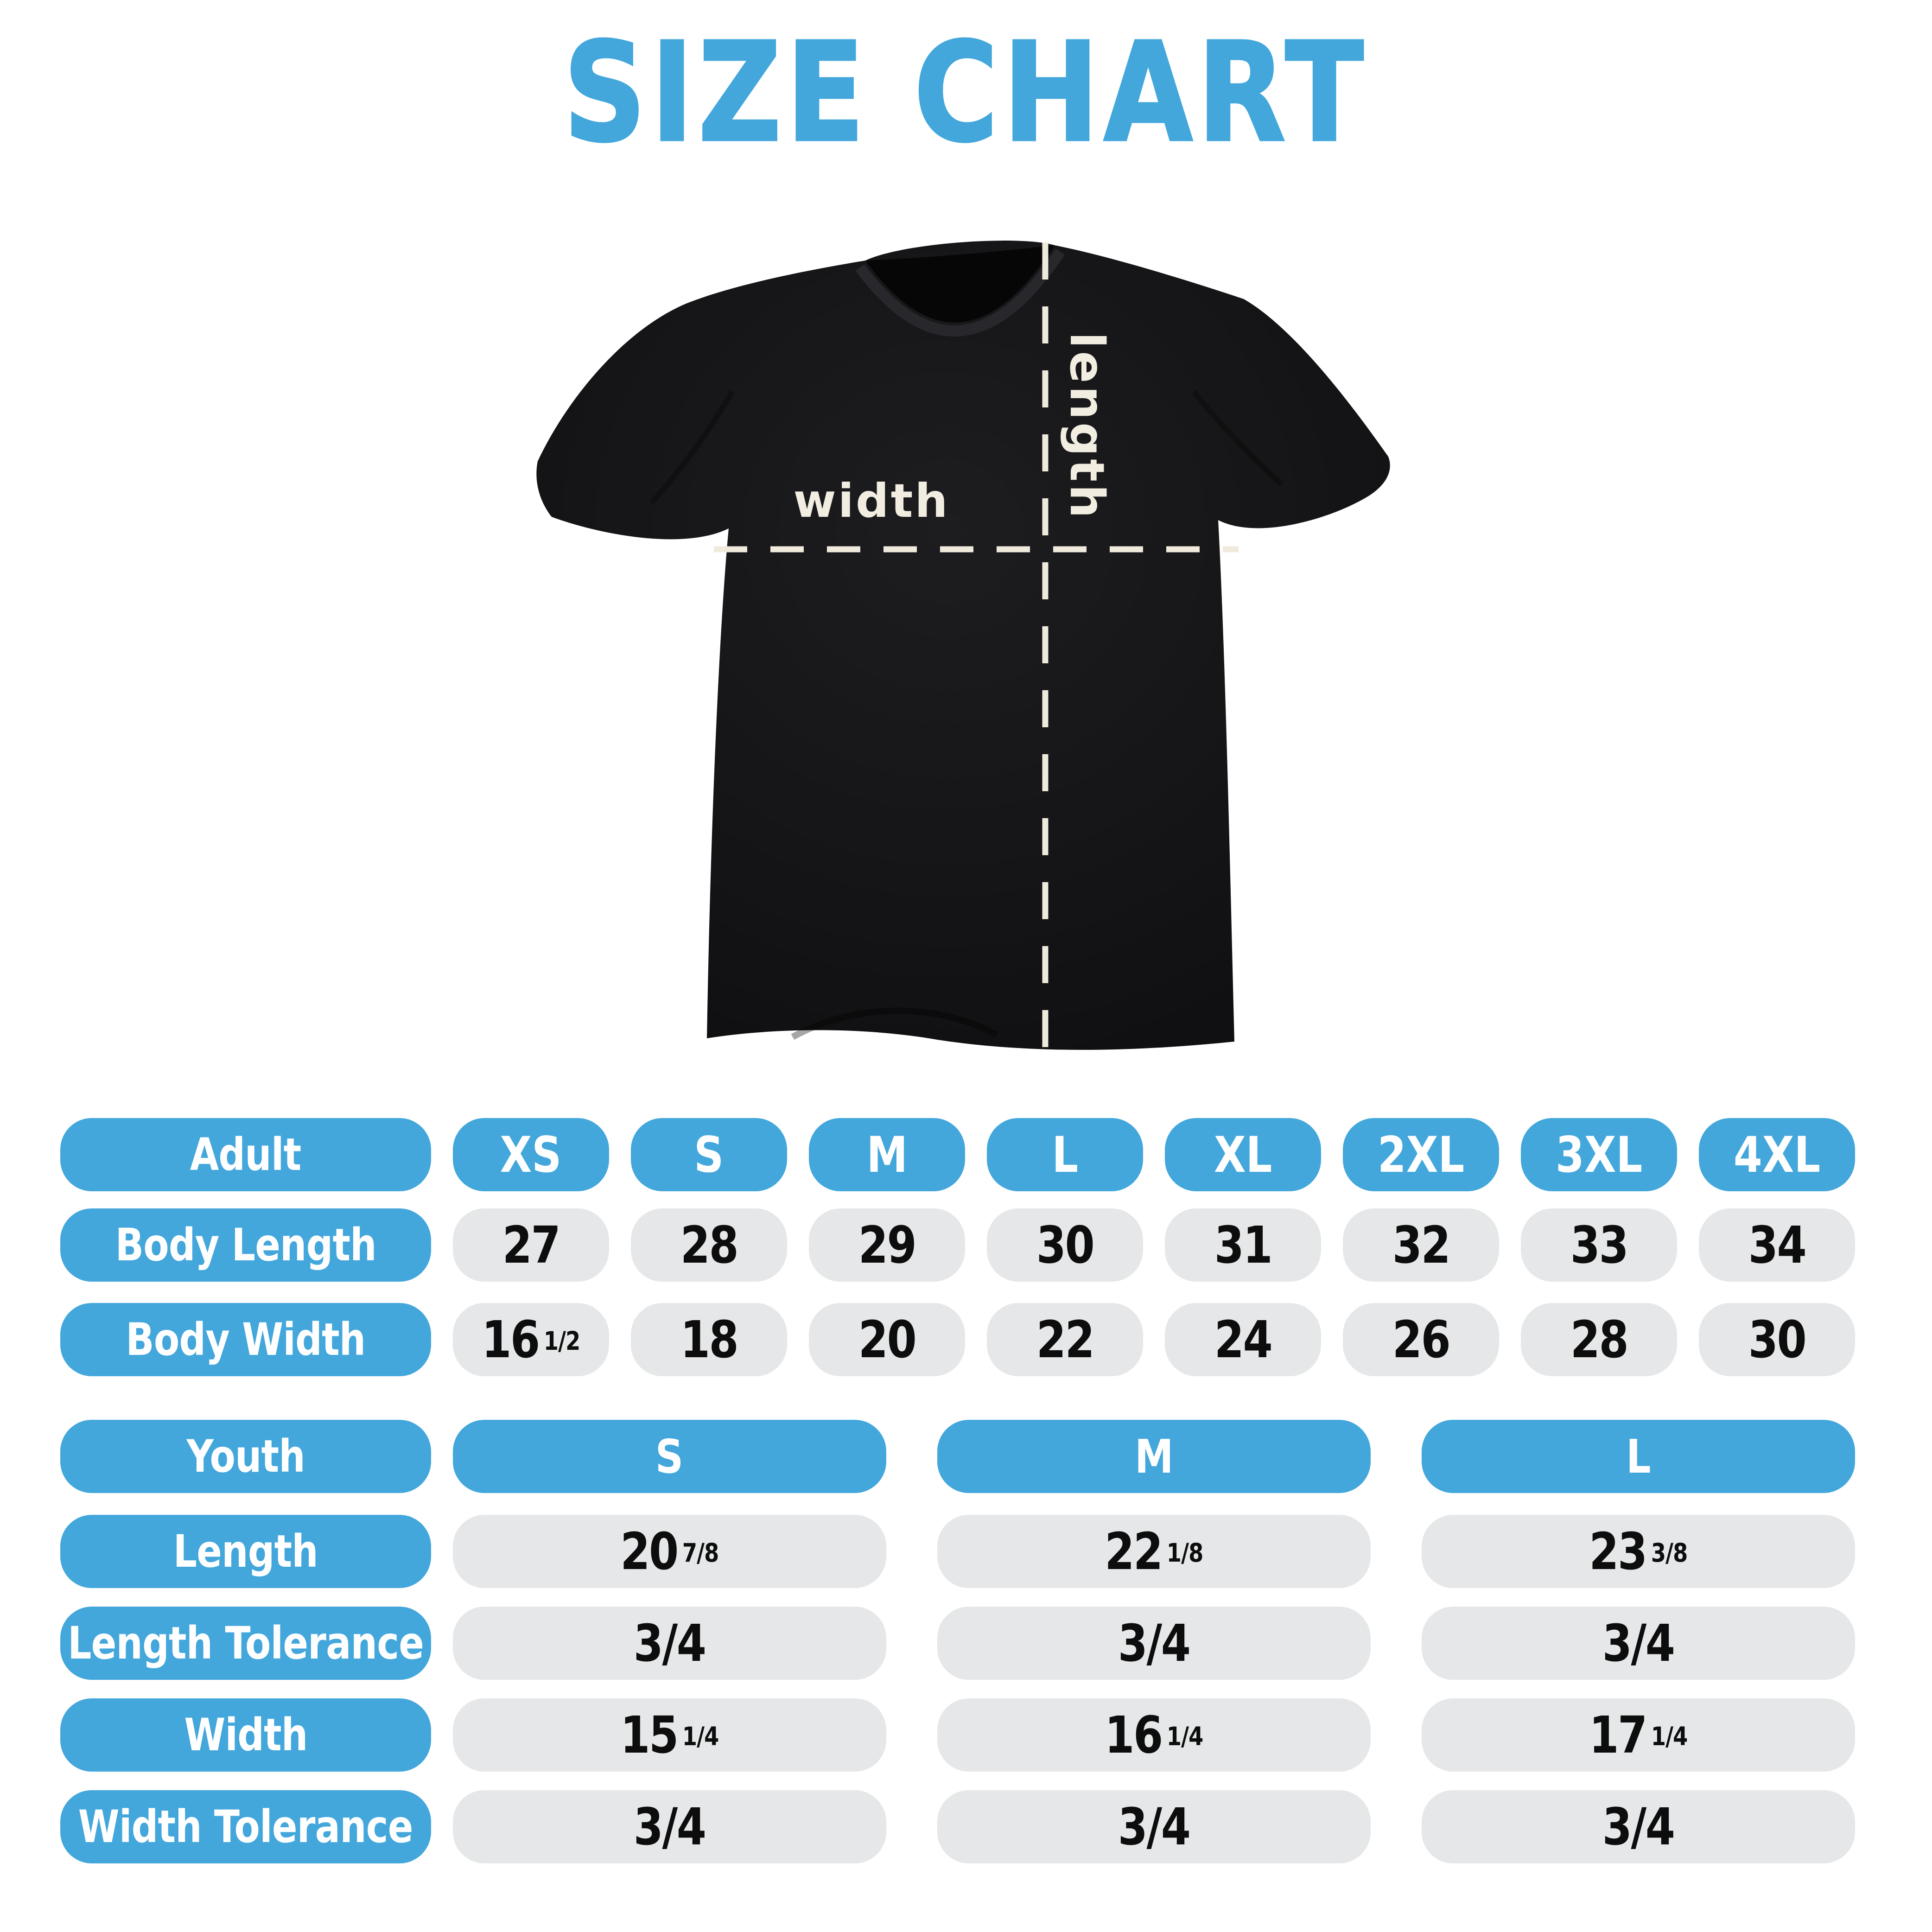 The width and height of the screenshot is (1932, 1932). What do you see at coordinates (709, 1245) in the screenshot?
I see `body-length-s: 28` at bounding box center [709, 1245].